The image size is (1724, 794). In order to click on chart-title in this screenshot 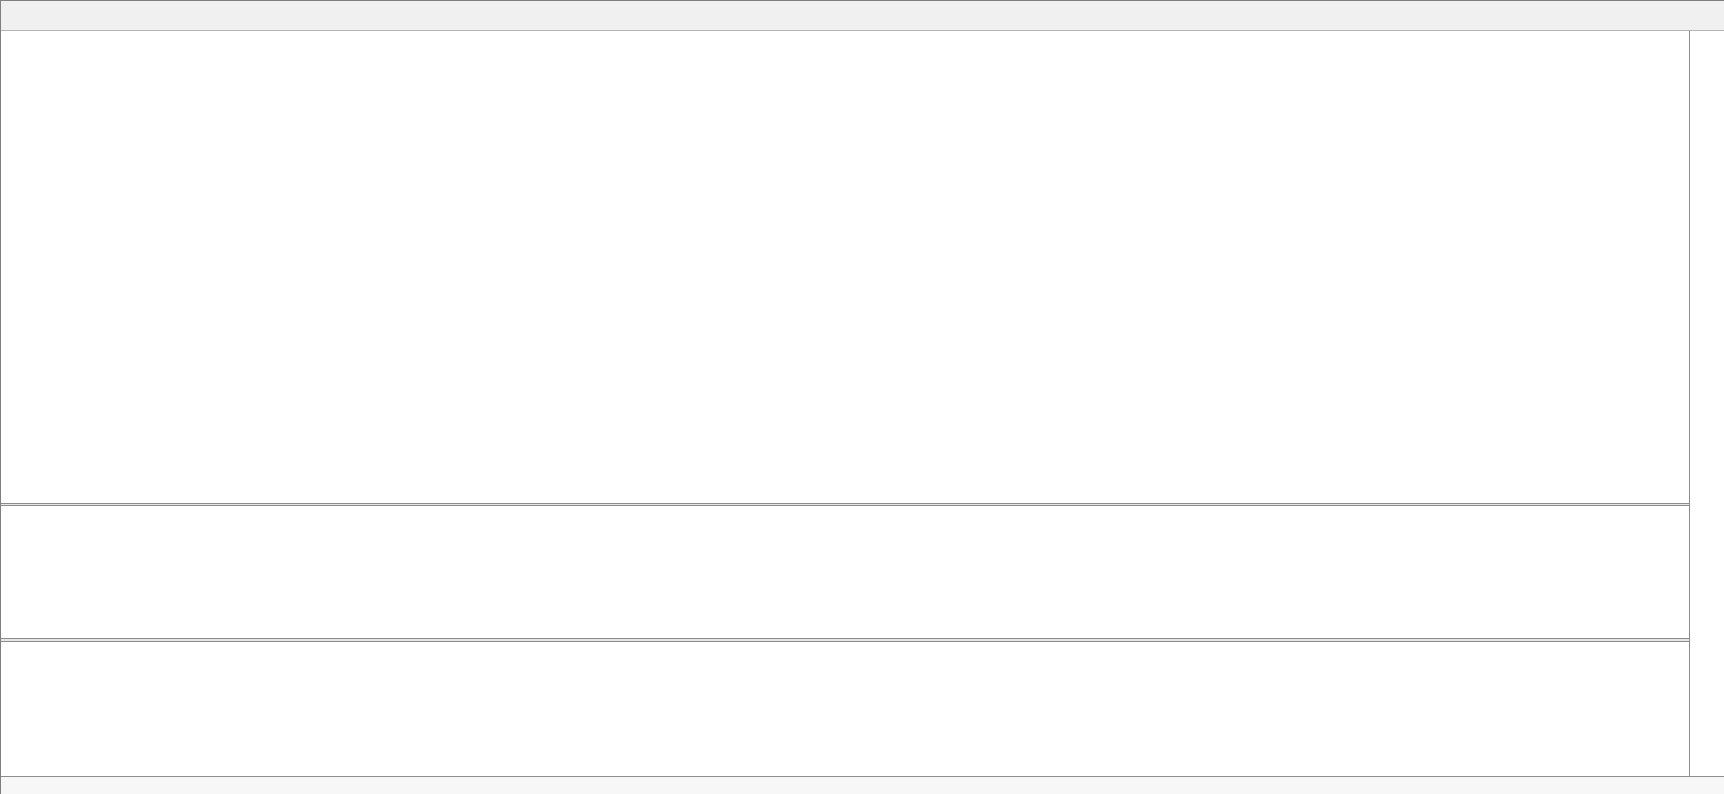, I will do `click(8, 40)`.